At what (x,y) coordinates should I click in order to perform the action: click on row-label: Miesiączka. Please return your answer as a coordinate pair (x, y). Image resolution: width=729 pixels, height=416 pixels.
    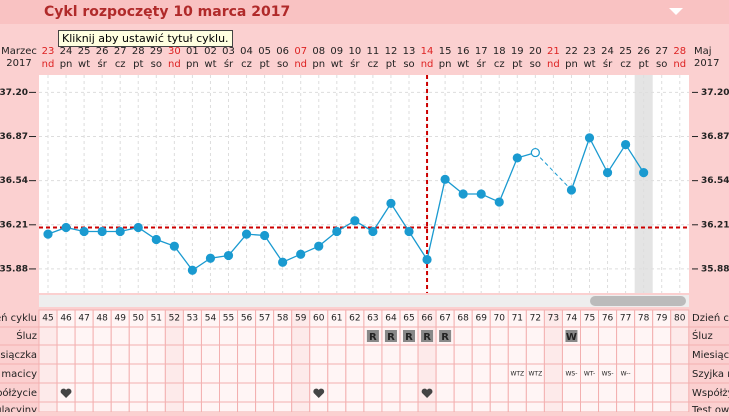
    Looking at the image, I should click on (18, 355).